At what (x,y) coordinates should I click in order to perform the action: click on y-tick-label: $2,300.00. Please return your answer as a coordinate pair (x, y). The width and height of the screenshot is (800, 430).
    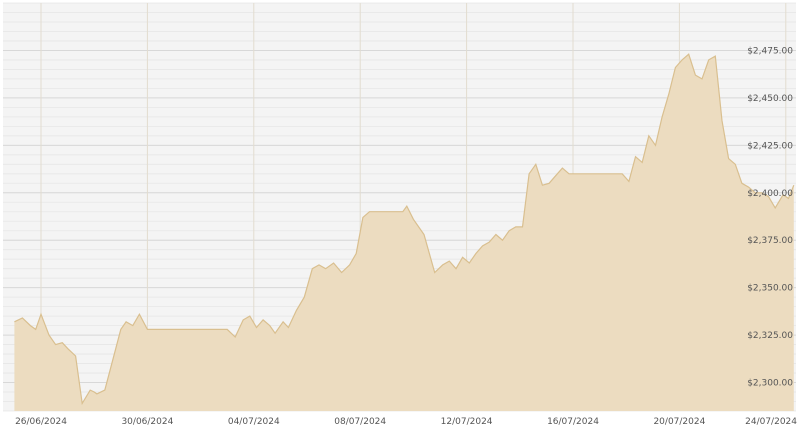
    Looking at the image, I should click on (770, 384).